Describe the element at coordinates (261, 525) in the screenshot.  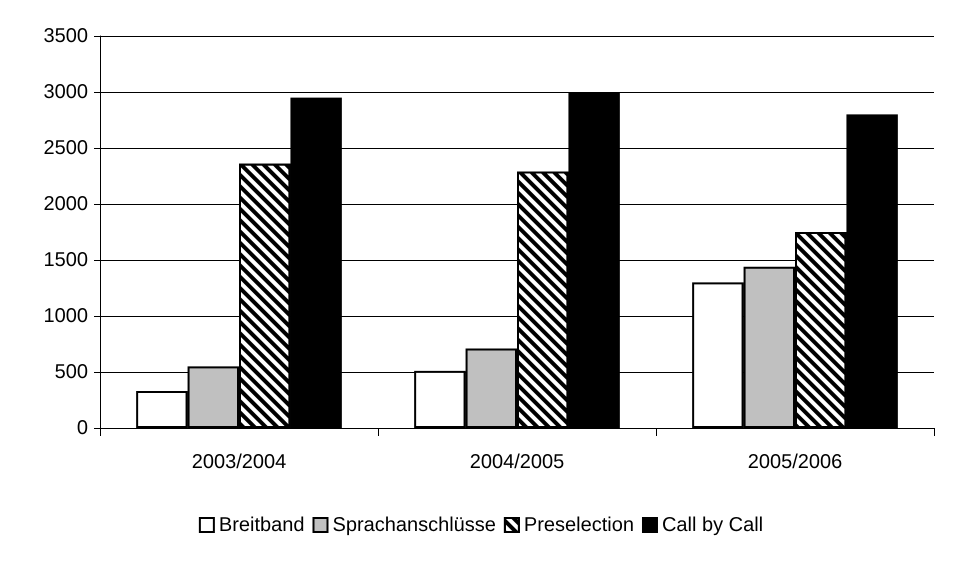
I see `legend-label: Breitband` at that location.